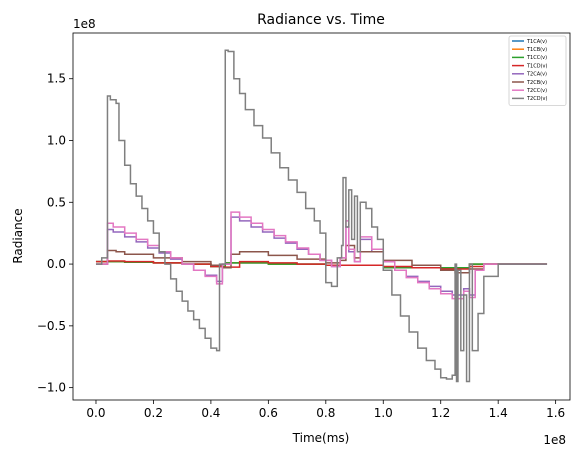 This screenshot has width=578, height=455. Describe the element at coordinates (18, 235) in the screenshot. I see `y-axis-label: Radiance` at that location.